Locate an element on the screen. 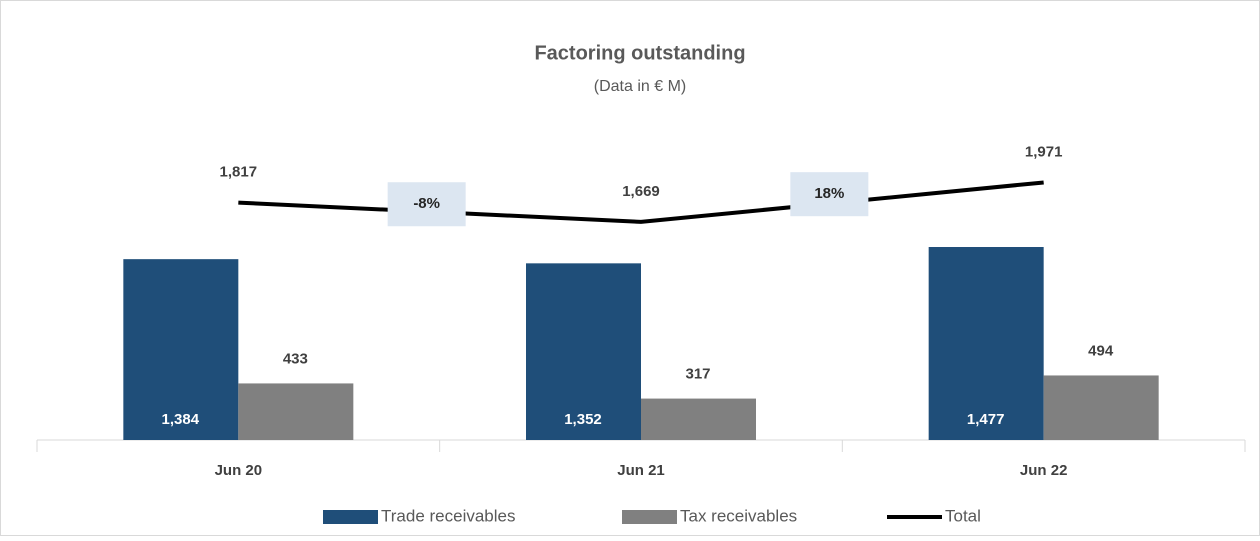  data-label: 1,817 is located at coordinates (239, 172).